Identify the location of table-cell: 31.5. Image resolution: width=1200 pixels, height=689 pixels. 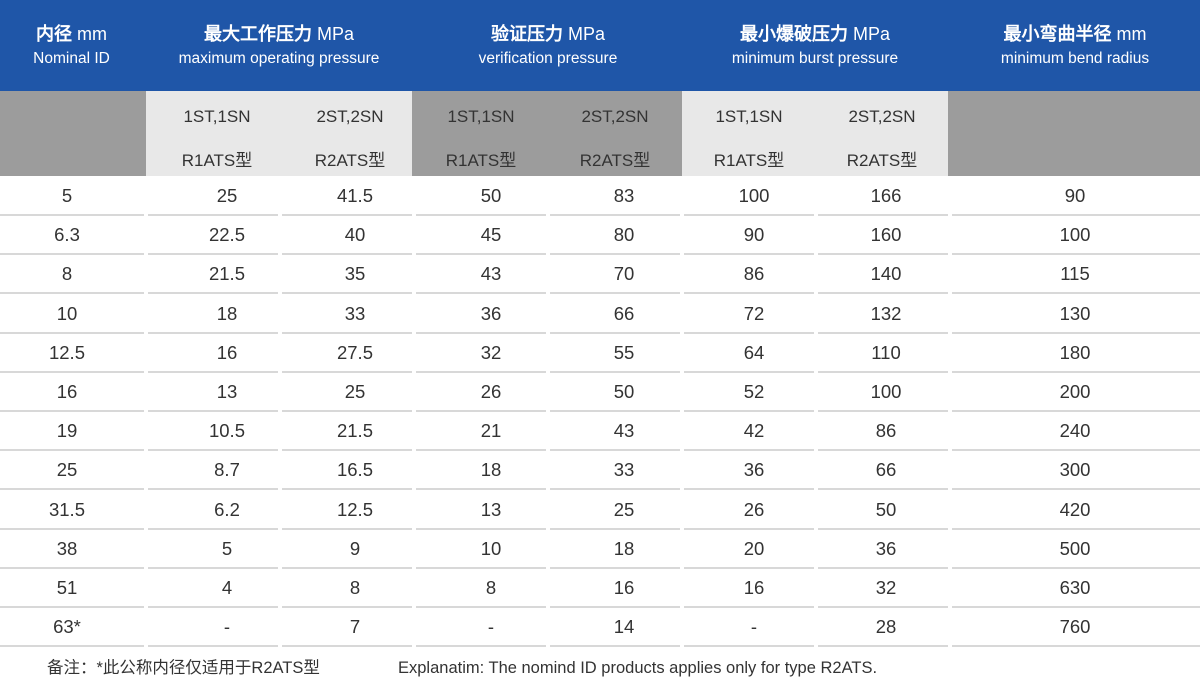
(66, 509).